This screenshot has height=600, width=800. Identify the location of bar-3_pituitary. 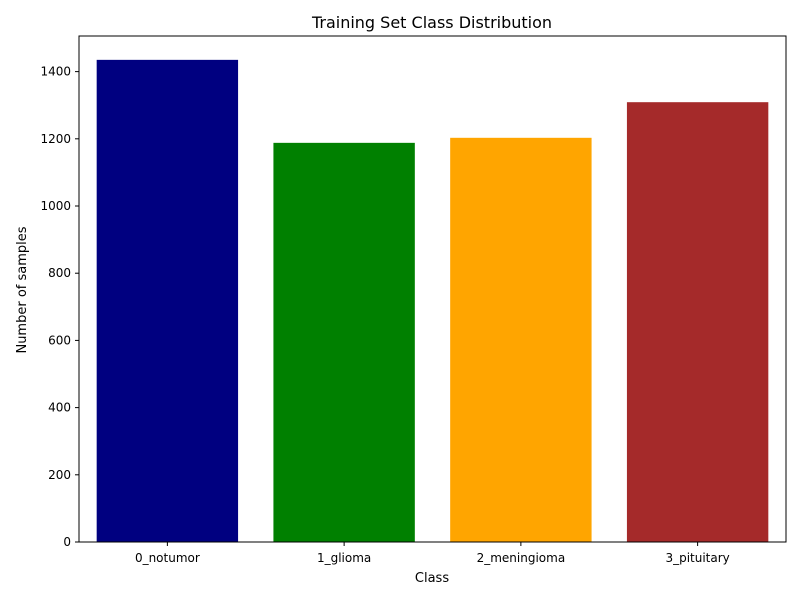
(697, 322).